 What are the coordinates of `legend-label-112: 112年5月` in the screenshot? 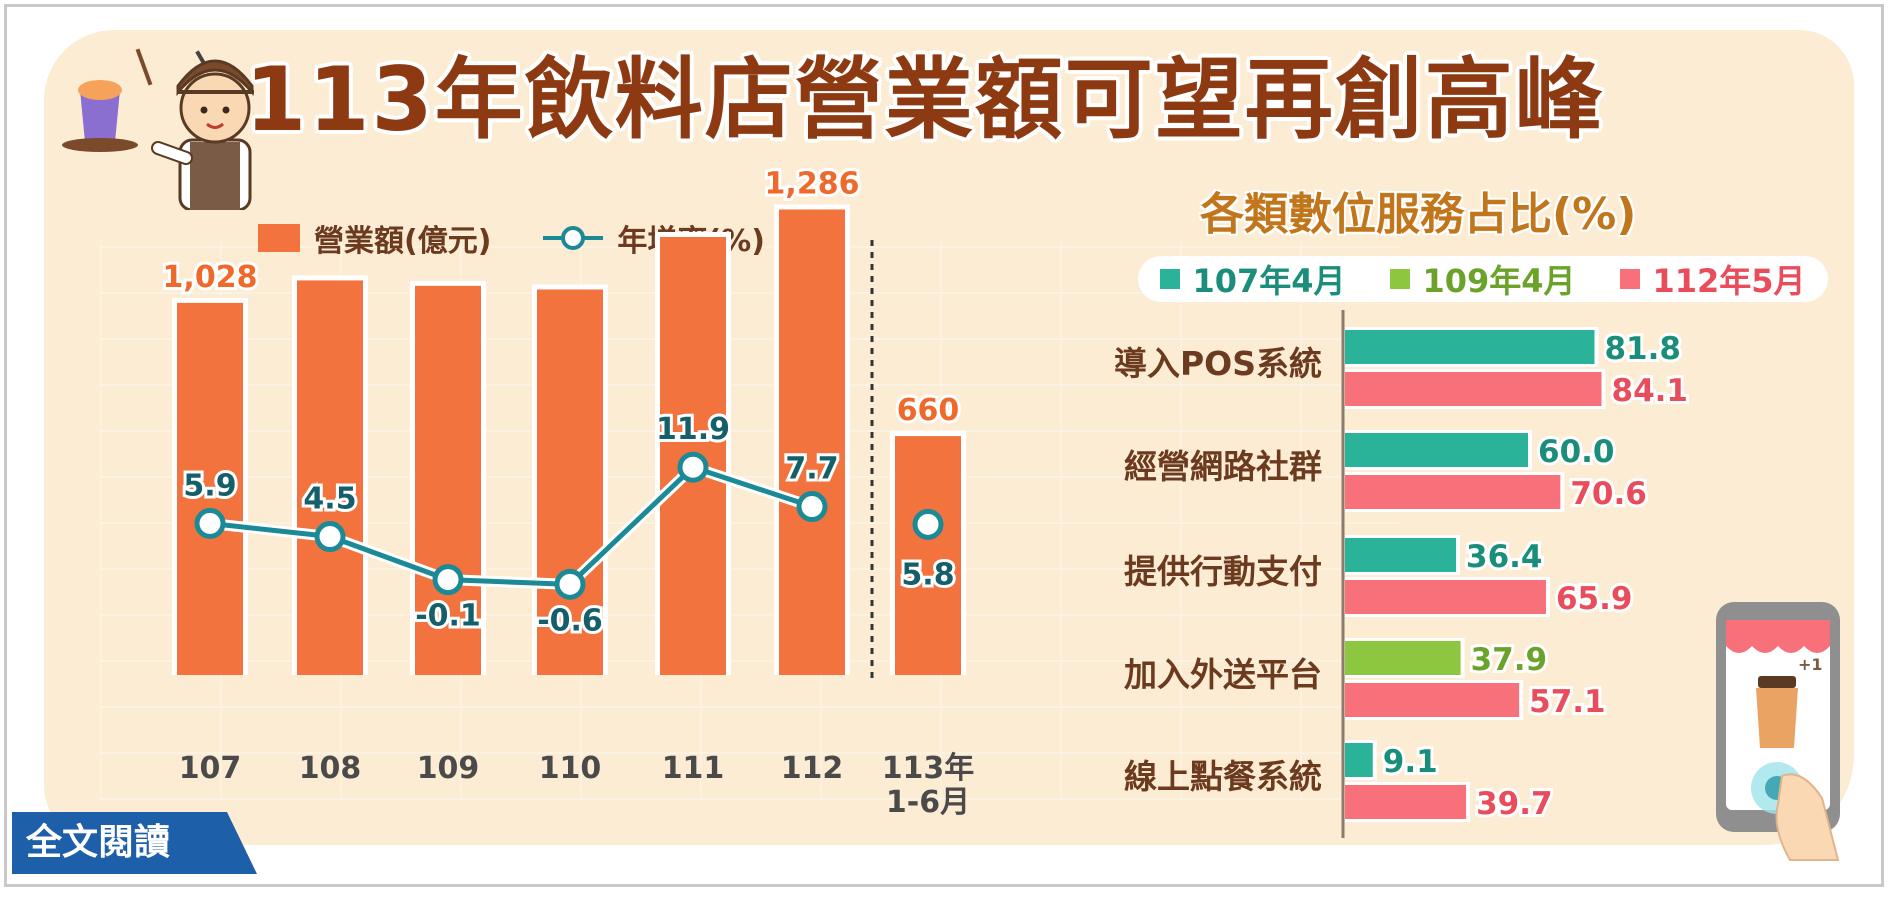 It's located at (1729, 281).